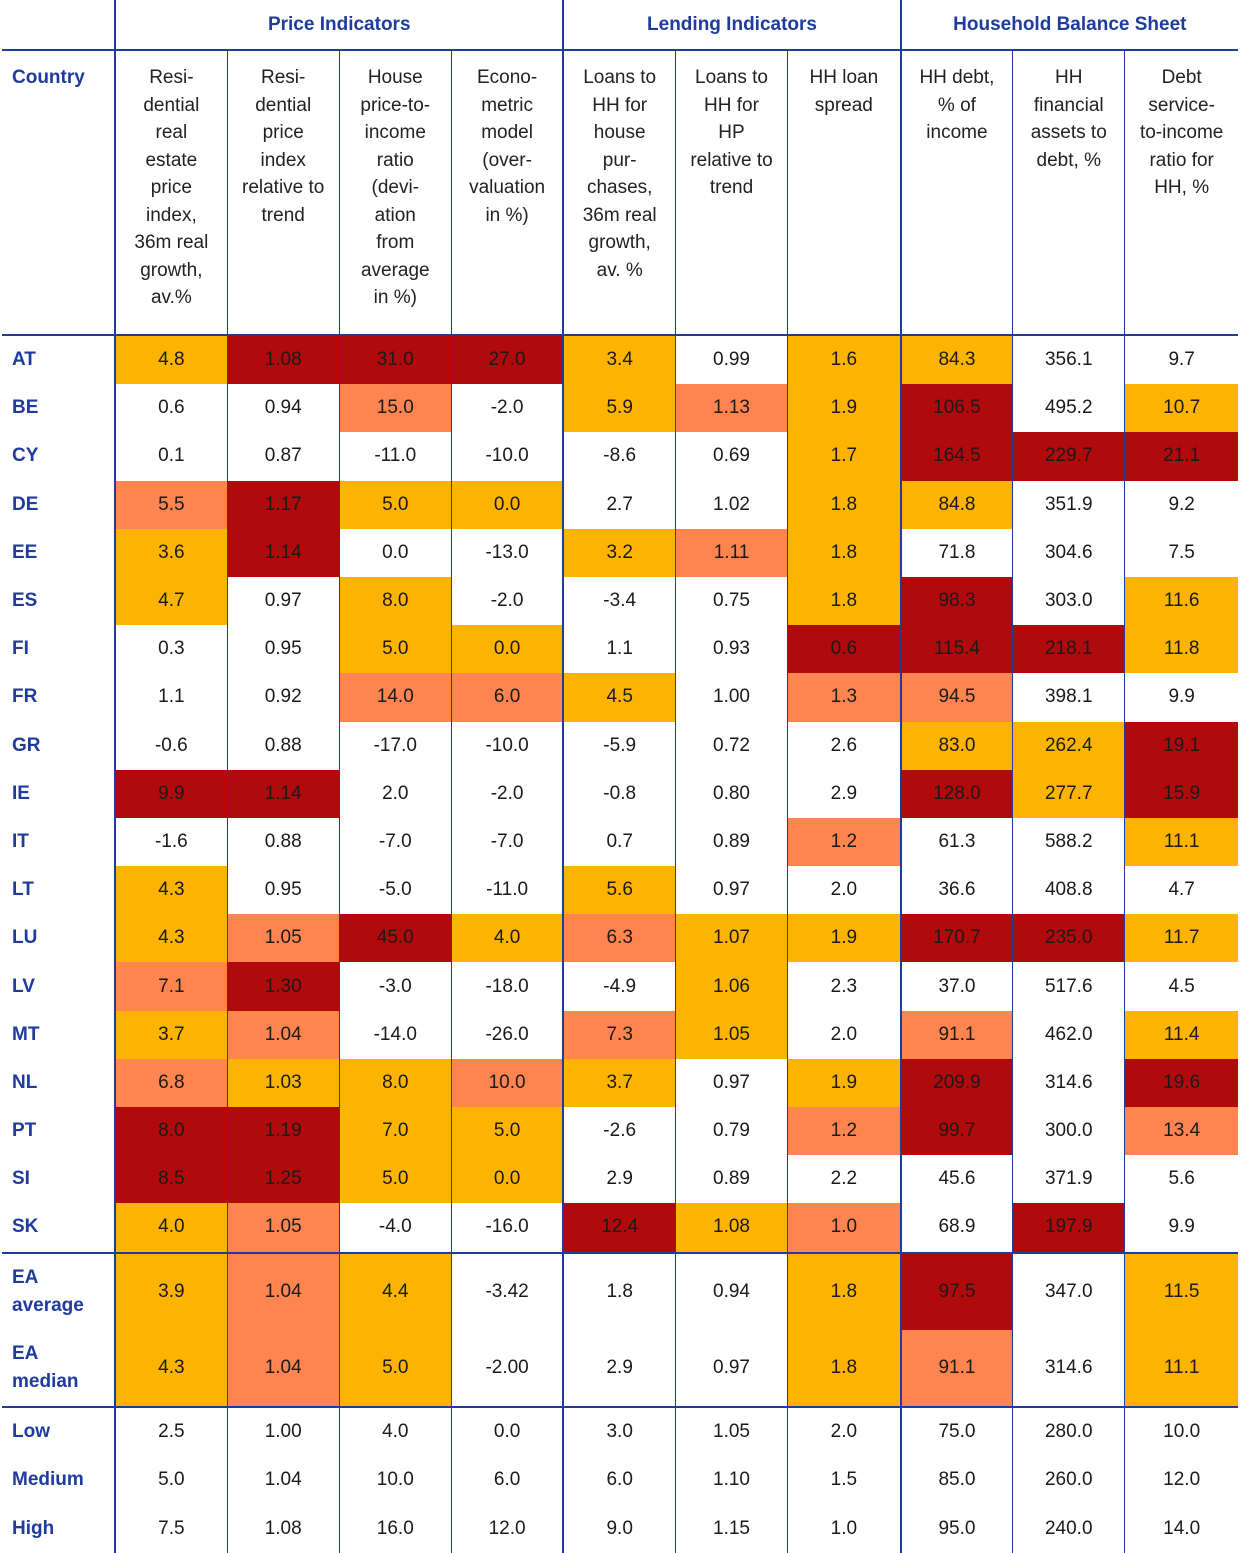 The height and width of the screenshot is (1553, 1240). What do you see at coordinates (1068, 1528) in the screenshot?
I see `value-cell: 240.0` at bounding box center [1068, 1528].